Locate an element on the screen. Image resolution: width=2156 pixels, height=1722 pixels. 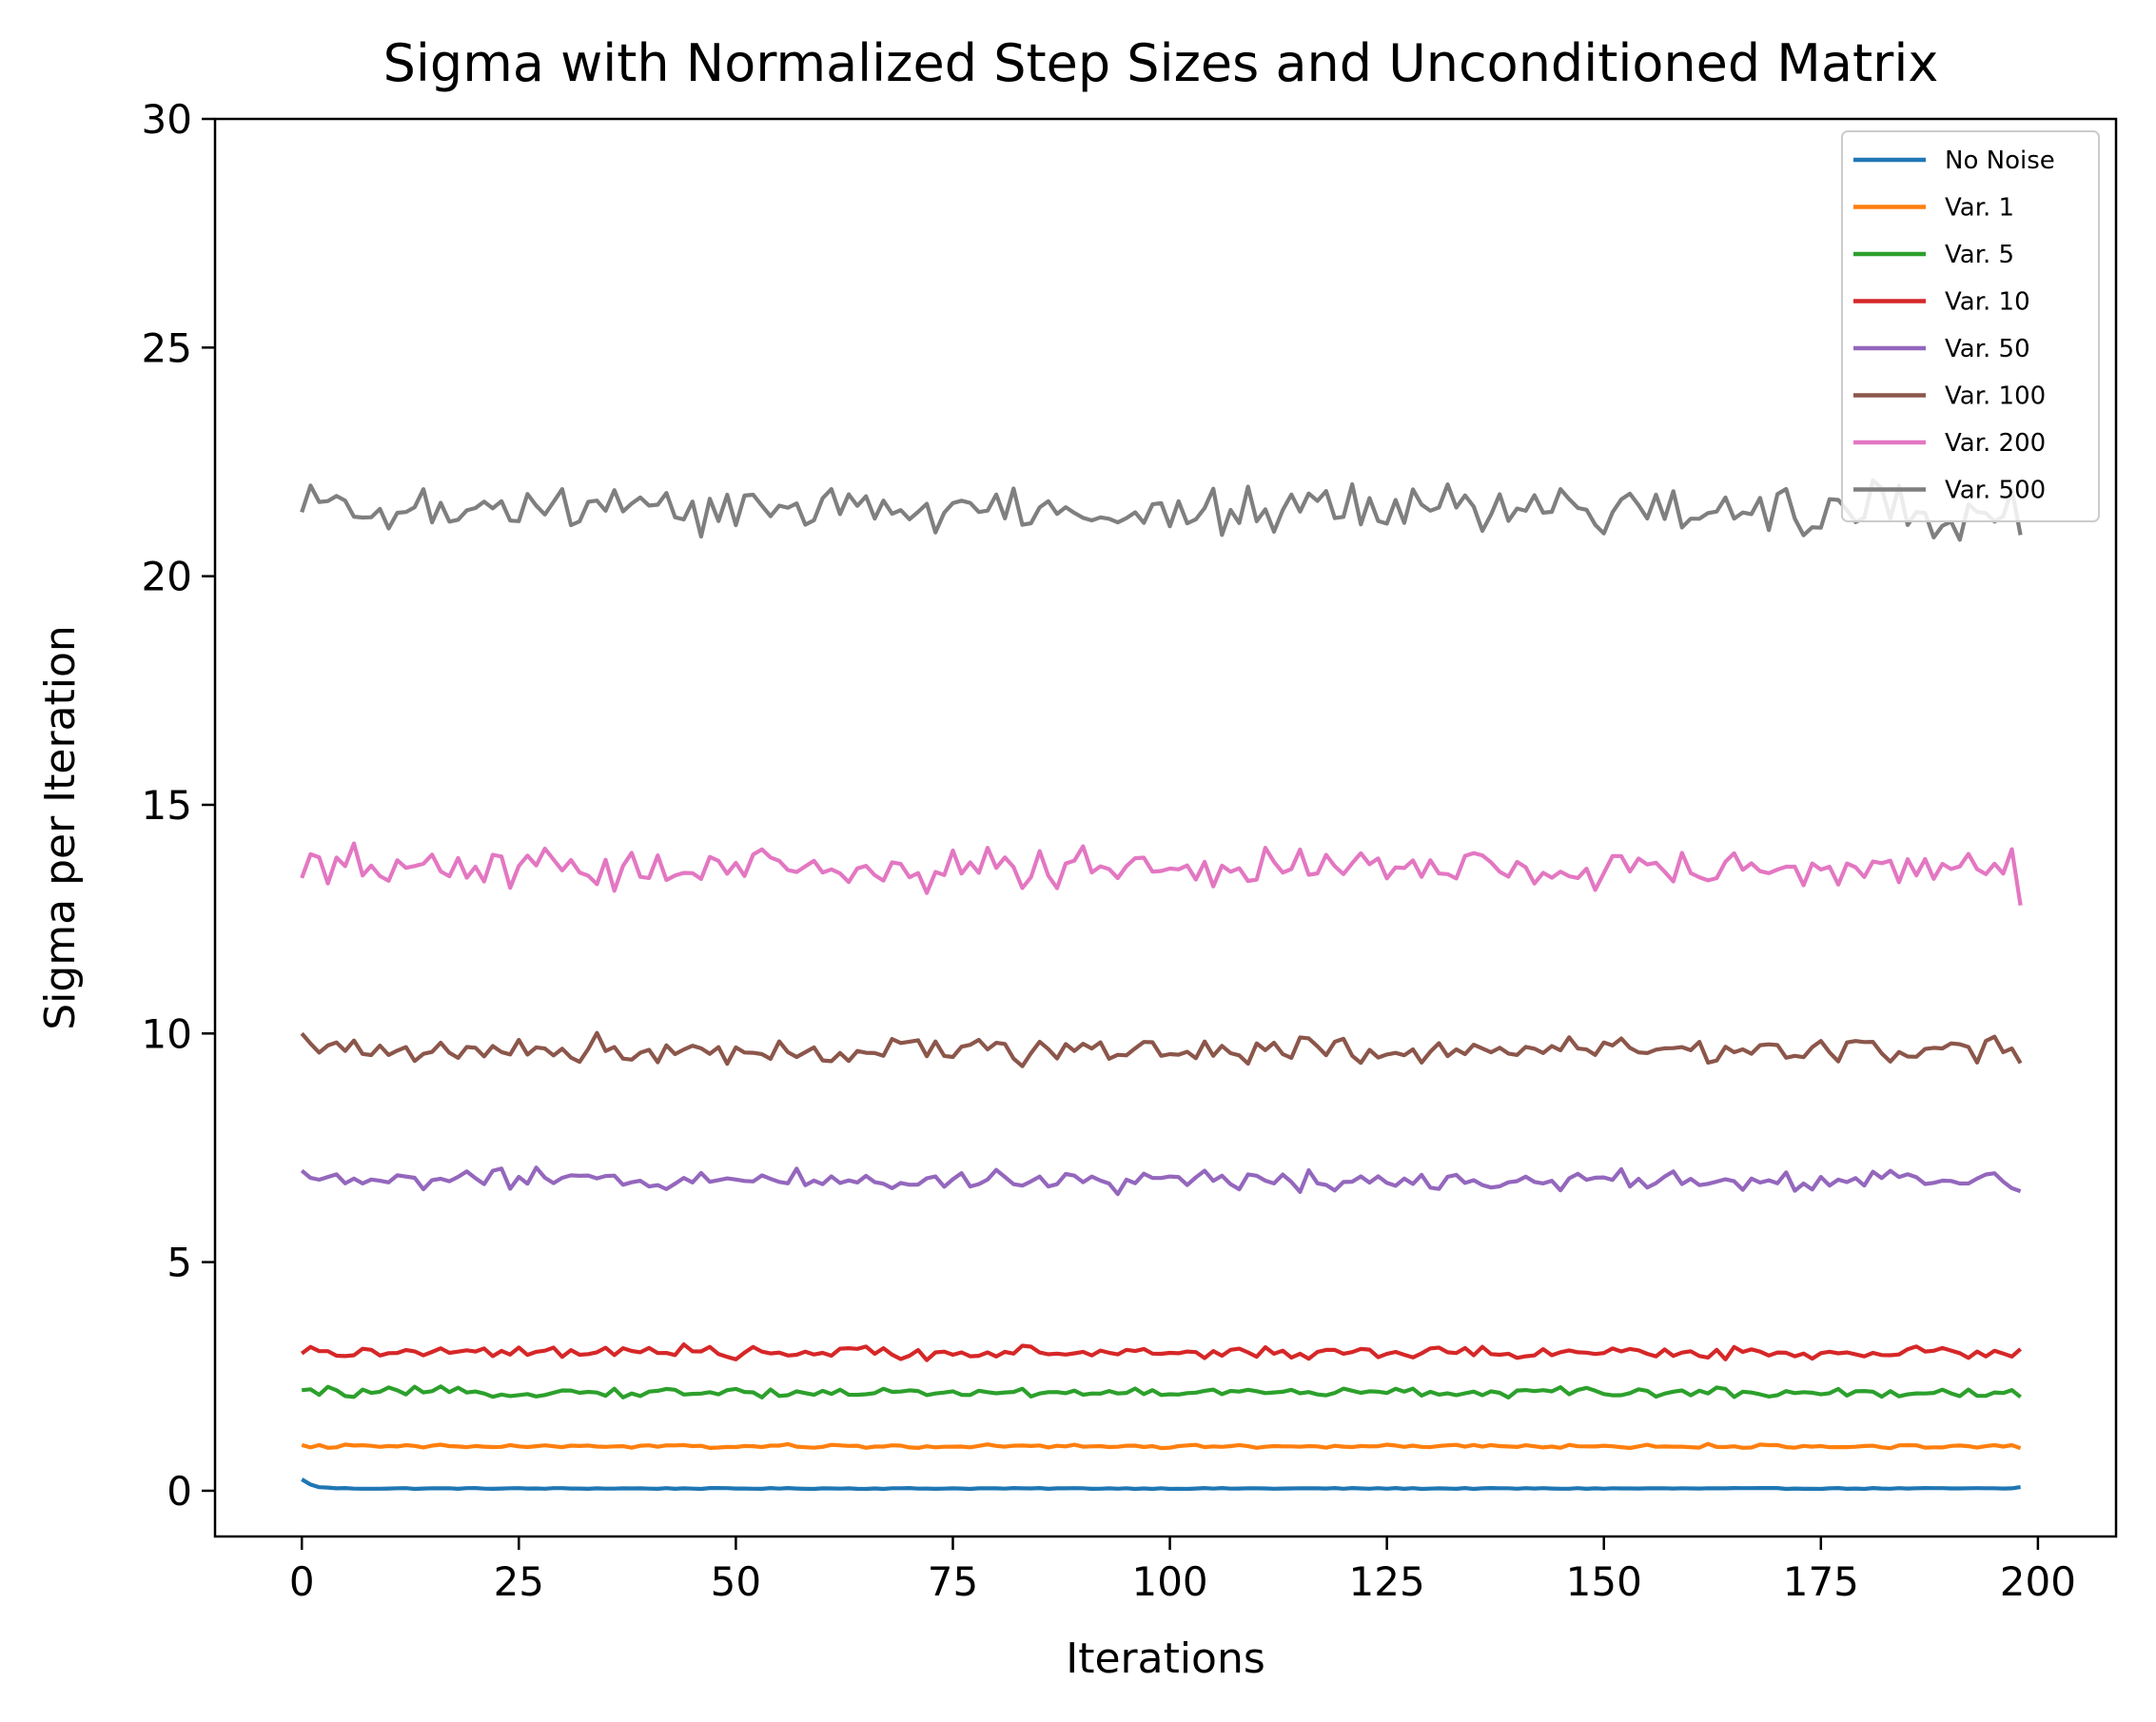
y-tick-label: 0 is located at coordinates (179, 1491).